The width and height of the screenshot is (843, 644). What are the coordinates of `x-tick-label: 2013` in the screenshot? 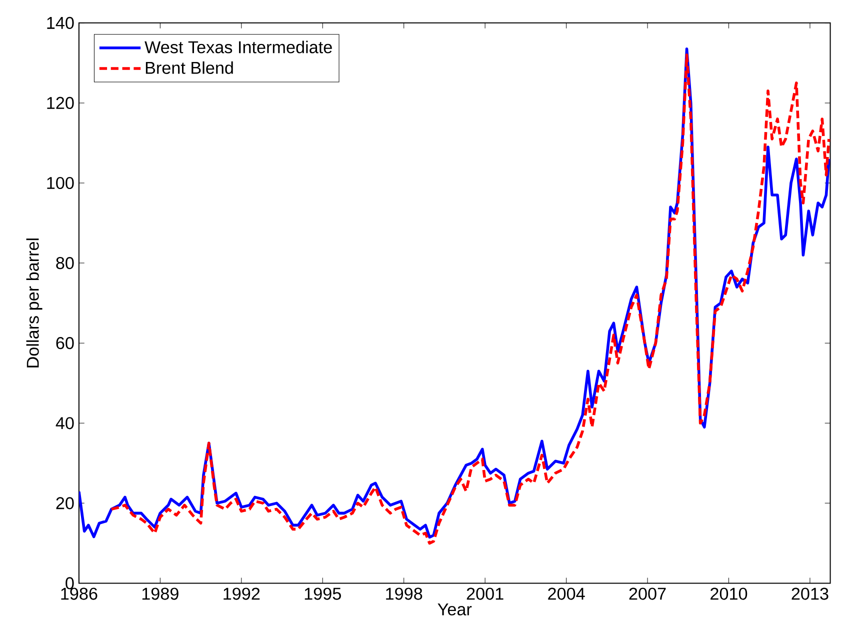 It's located at (810, 594).